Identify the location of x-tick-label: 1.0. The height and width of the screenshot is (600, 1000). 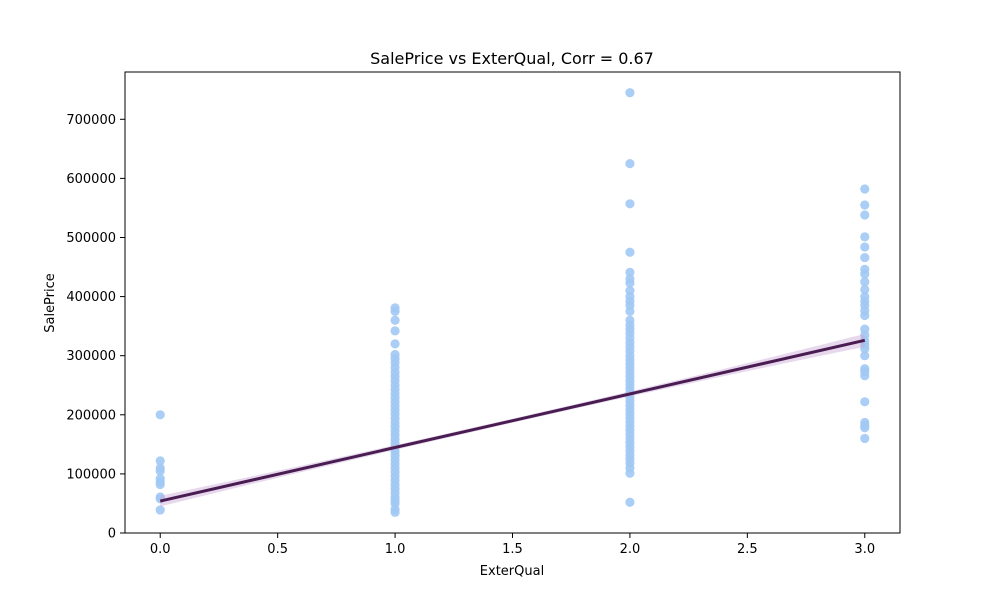
(395, 549).